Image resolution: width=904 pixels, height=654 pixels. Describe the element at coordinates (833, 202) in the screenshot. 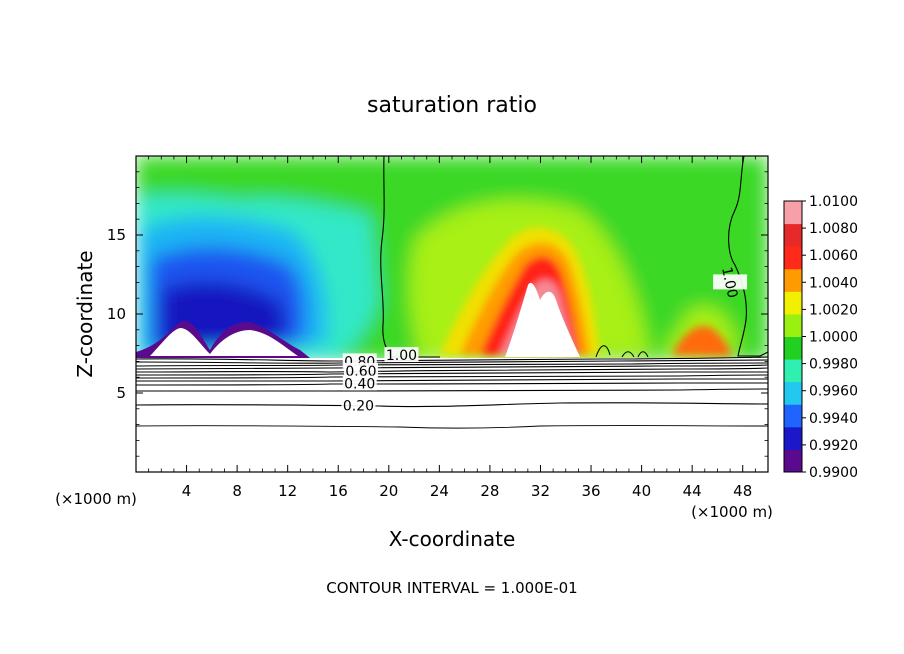

I see `colorbar-label: 1.0100` at that location.